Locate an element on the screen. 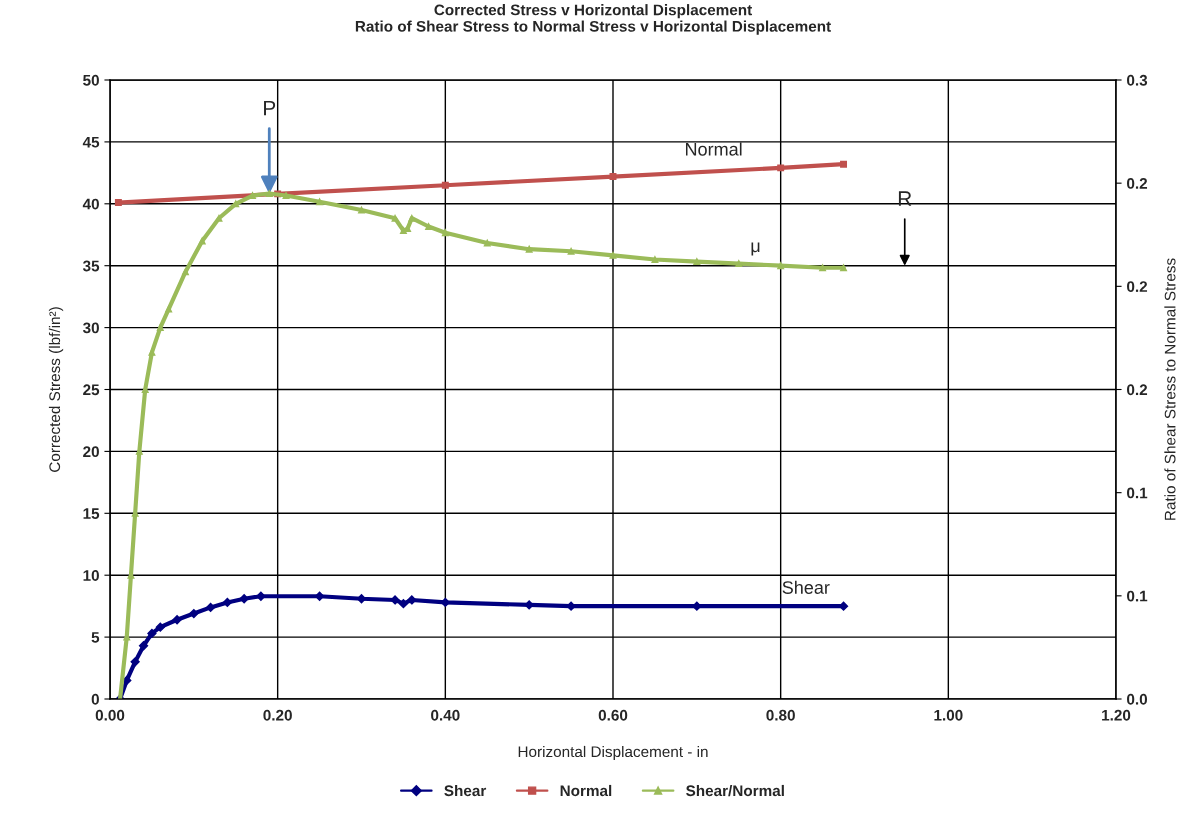 This screenshot has height=817, width=1186. annotation: Shear is located at coordinates (806, 587).